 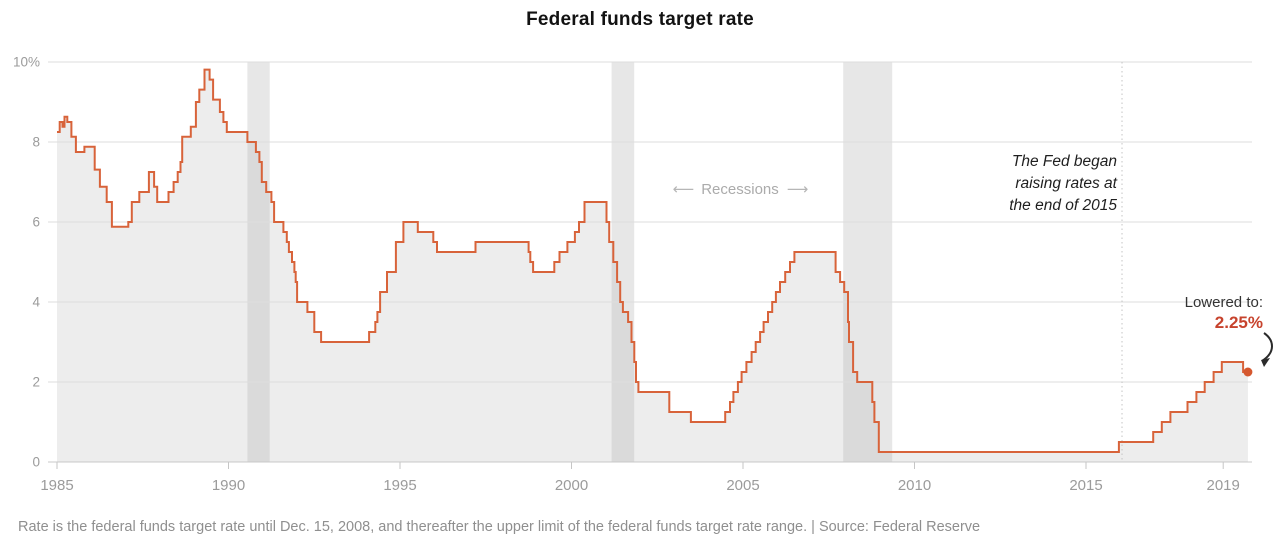 I want to click on right-arrow-icon: ⟶, so click(x=797, y=189).